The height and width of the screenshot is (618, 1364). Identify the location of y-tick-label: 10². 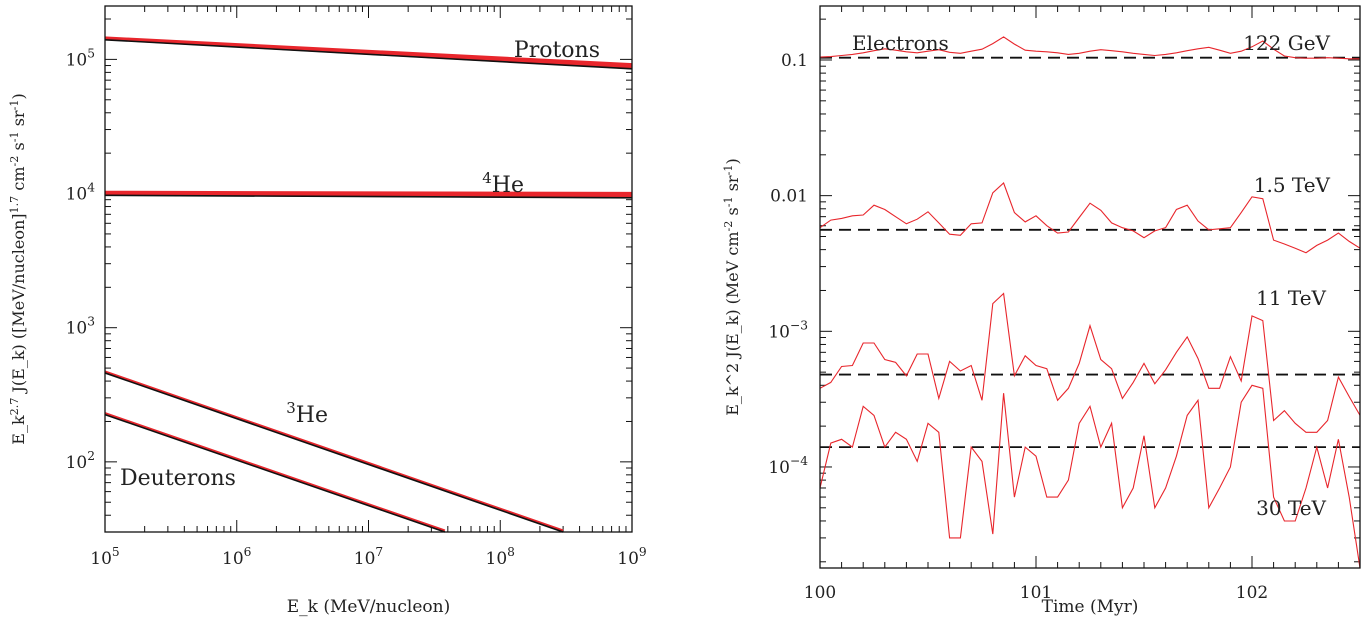
(80, 461).